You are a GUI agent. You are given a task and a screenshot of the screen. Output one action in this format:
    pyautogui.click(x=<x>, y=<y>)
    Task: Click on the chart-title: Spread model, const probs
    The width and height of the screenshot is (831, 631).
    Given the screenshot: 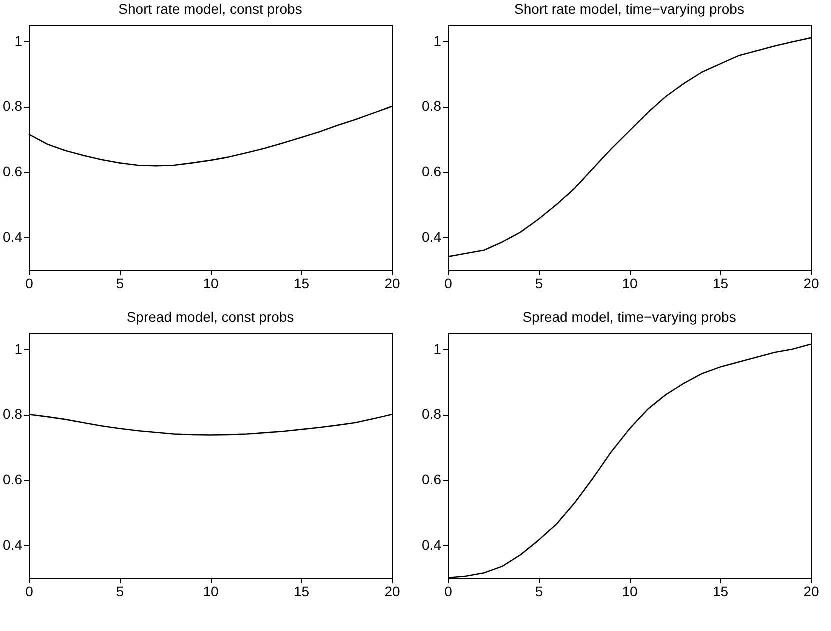 What is the action you would take?
    pyautogui.click(x=210, y=317)
    